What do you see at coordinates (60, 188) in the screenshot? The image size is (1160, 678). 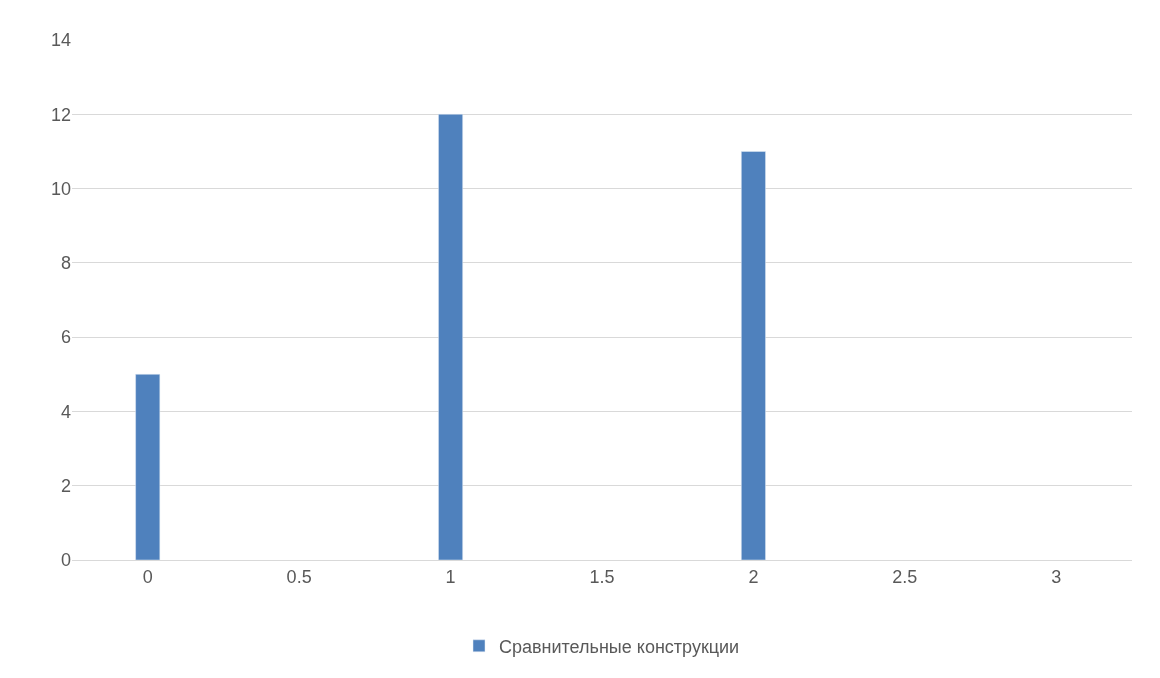 I see `y-tick-label: 10` at bounding box center [60, 188].